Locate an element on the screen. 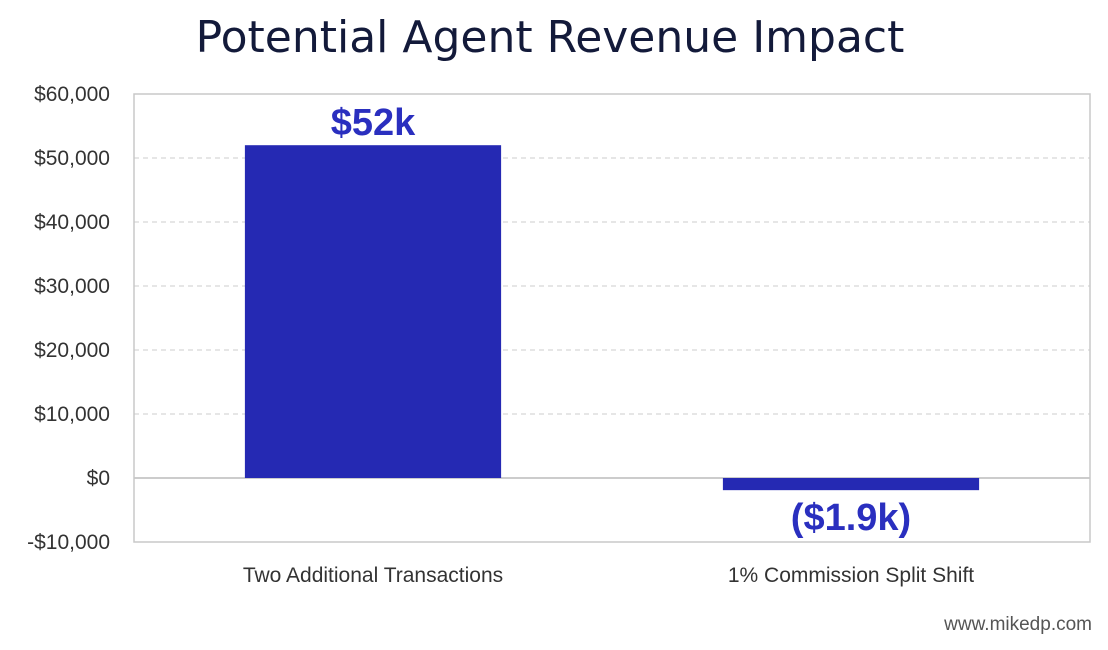 The height and width of the screenshot is (650, 1108). data-label: $52k is located at coordinates (373, 123).